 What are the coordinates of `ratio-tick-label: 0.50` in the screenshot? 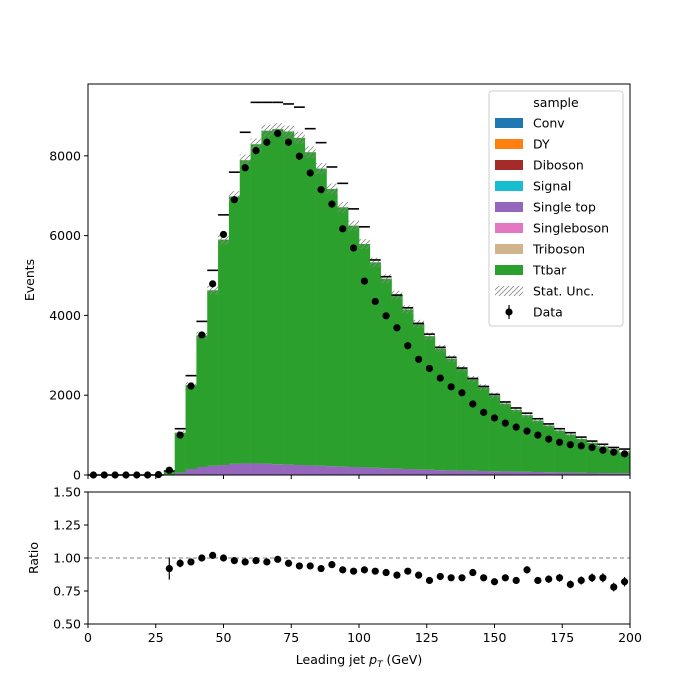 It's located at (67, 624).